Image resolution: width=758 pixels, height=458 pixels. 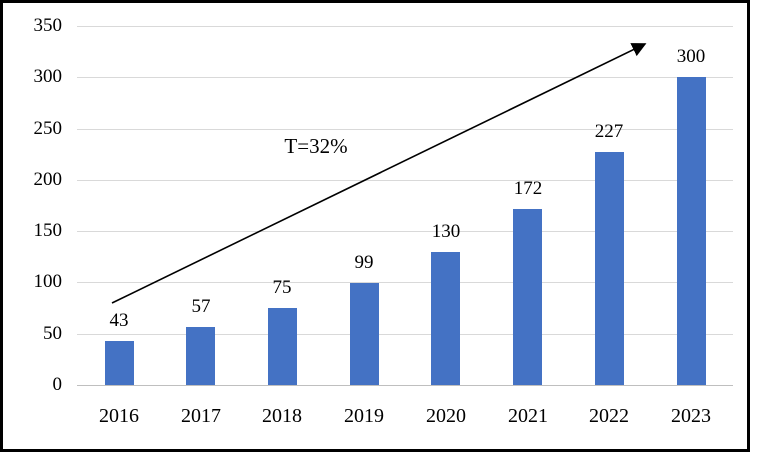 I want to click on x-axis-tick-label: 2017, so click(x=201, y=416).